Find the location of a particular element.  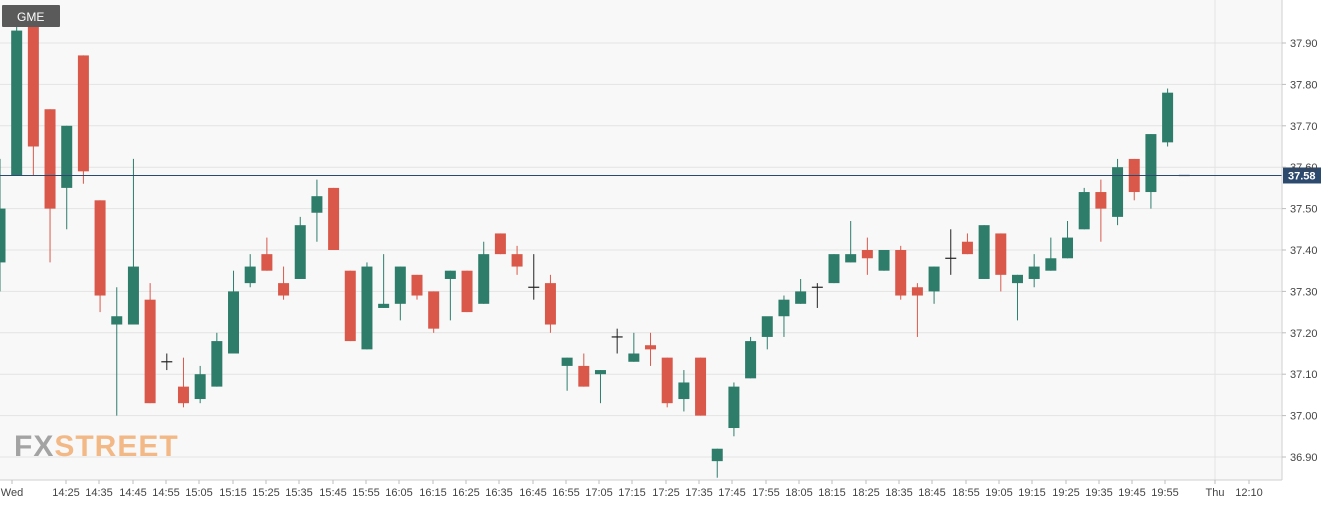

x-tick-label: 15:25 is located at coordinates (266, 493).